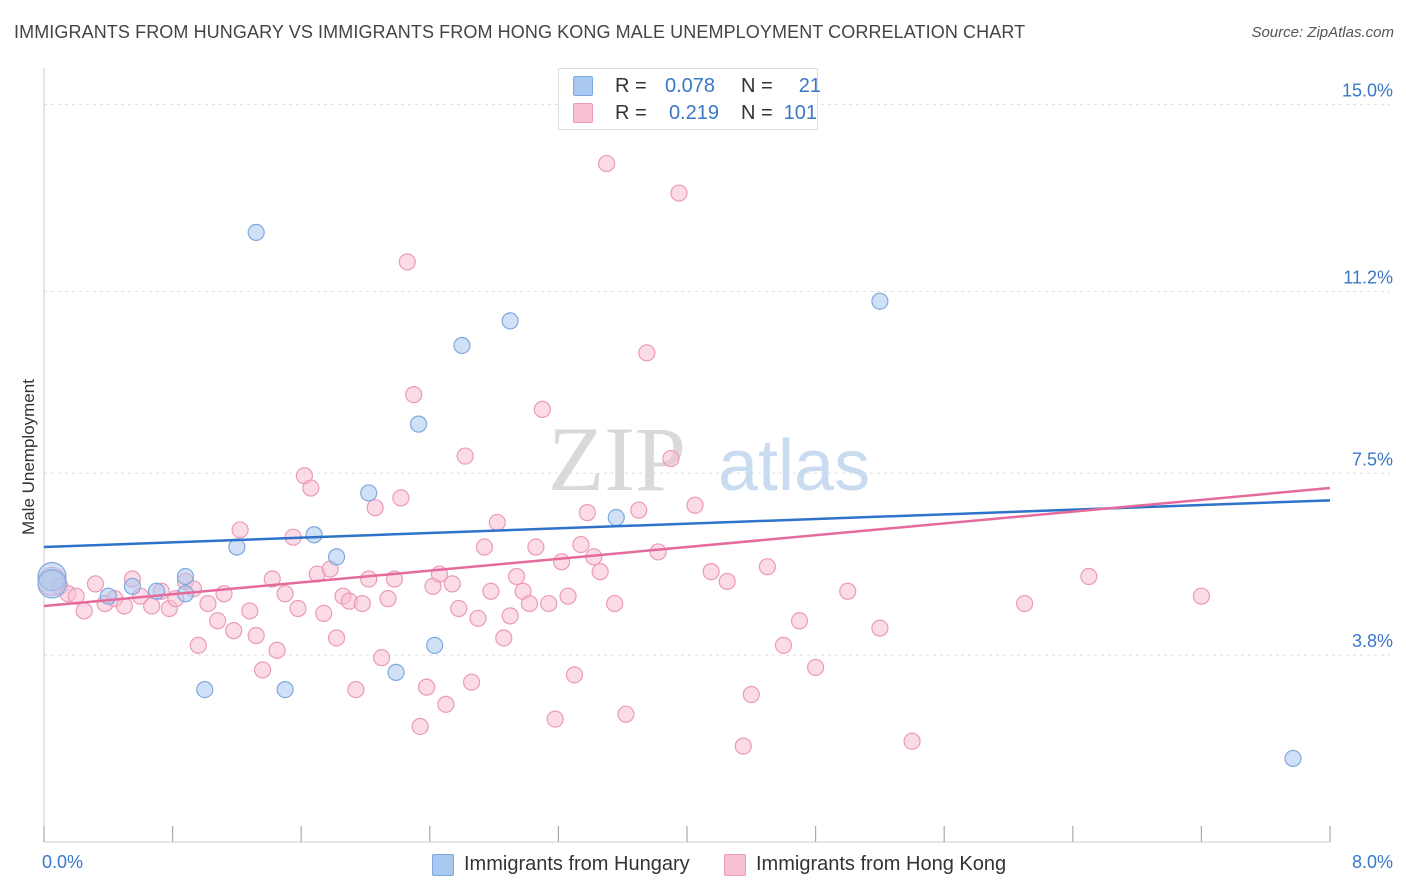 Image resolution: width=1406 pixels, height=892 pixels. What do you see at coordinates (694, 113) in the screenshot?
I see `hongkong-r-value: 0.219` at bounding box center [694, 113].